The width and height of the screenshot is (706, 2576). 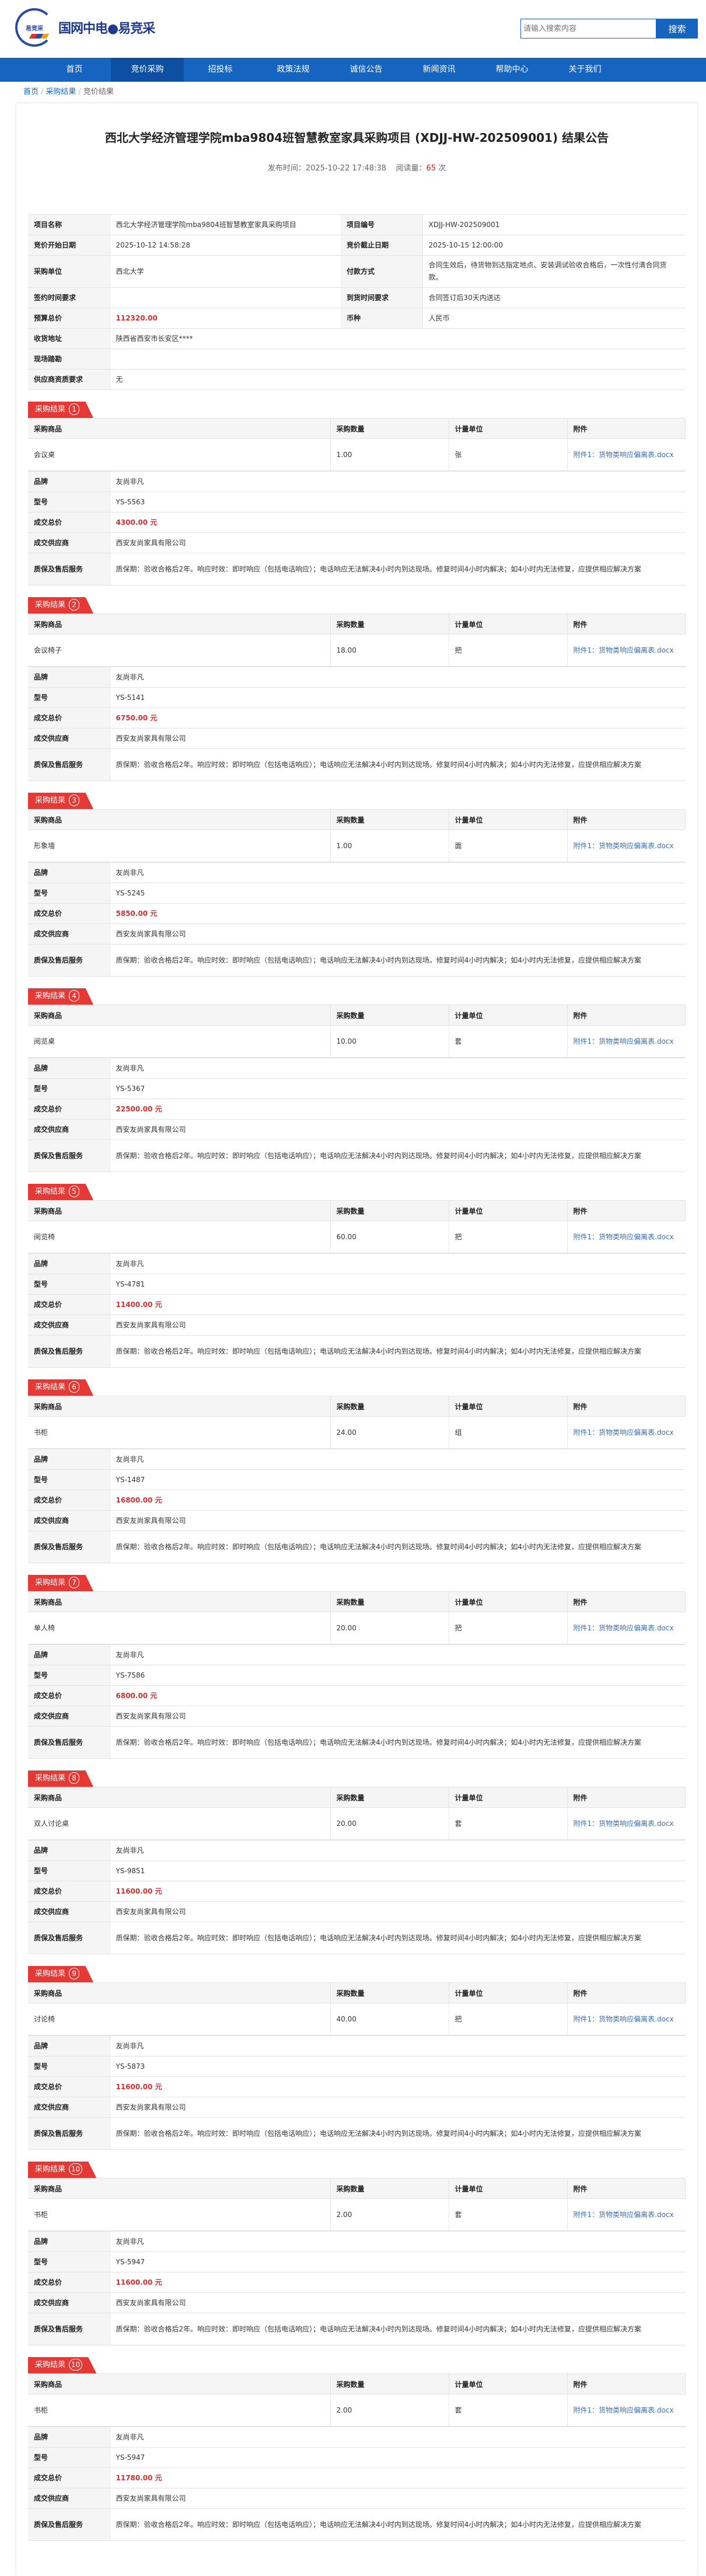 I want to click on deal-price: 16800.00 元, so click(x=398, y=1501).